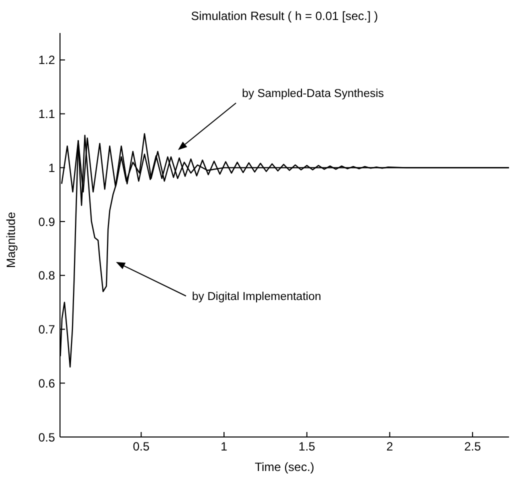 The width and height of the screenshot is (510, 482). What do you see at coordinates (11, 240) in the screenshot?
I see `y-axis-title: Magnitude` at bounding box center [11, 240].